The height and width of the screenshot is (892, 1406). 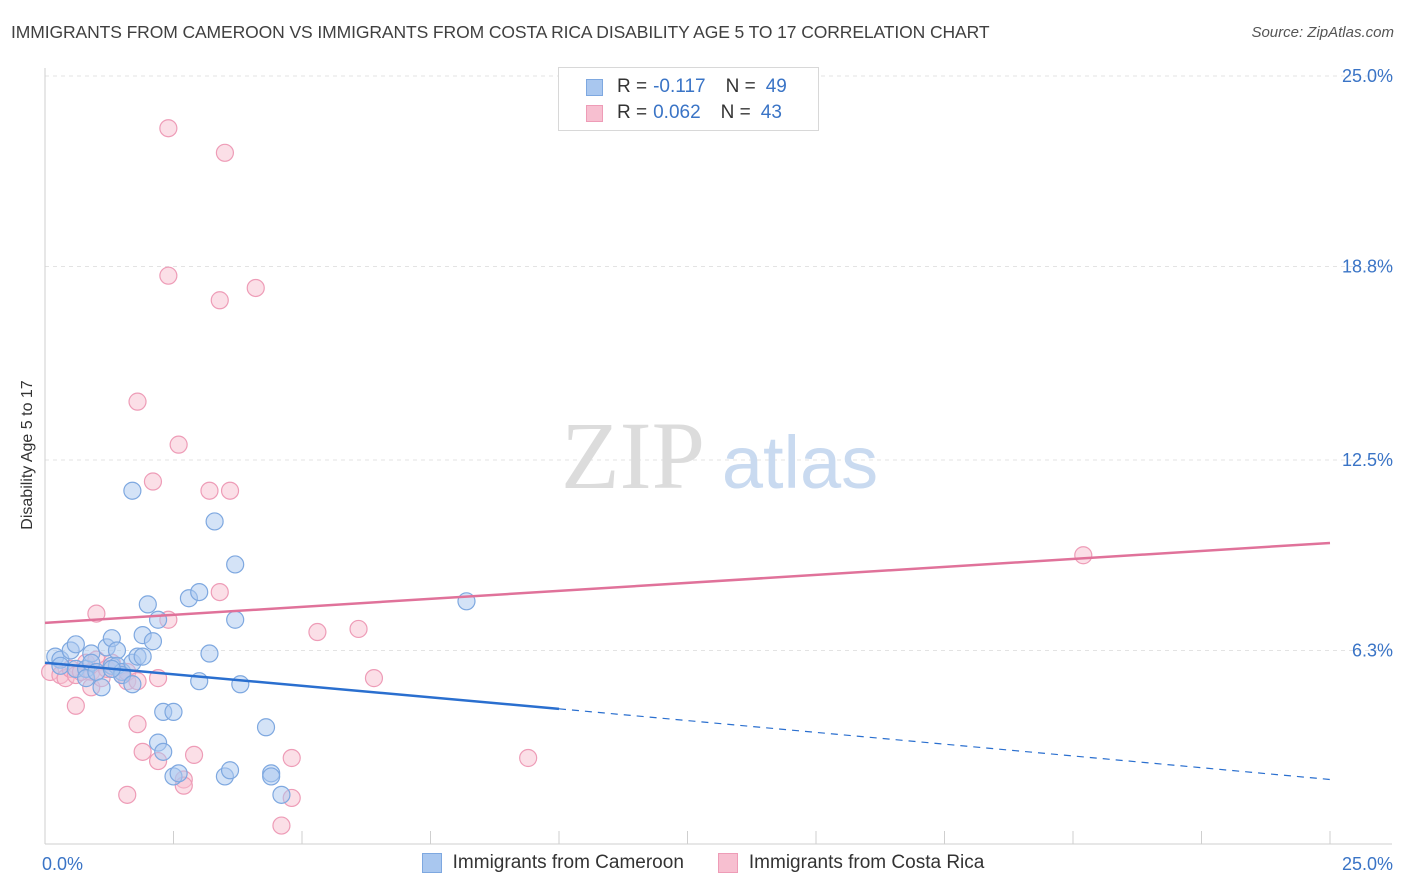 What do you see at coordinates (1367, 460) in the screenshot?
I see `y-tick-label-1: 12.5%` at bounding box center [1367, 460].